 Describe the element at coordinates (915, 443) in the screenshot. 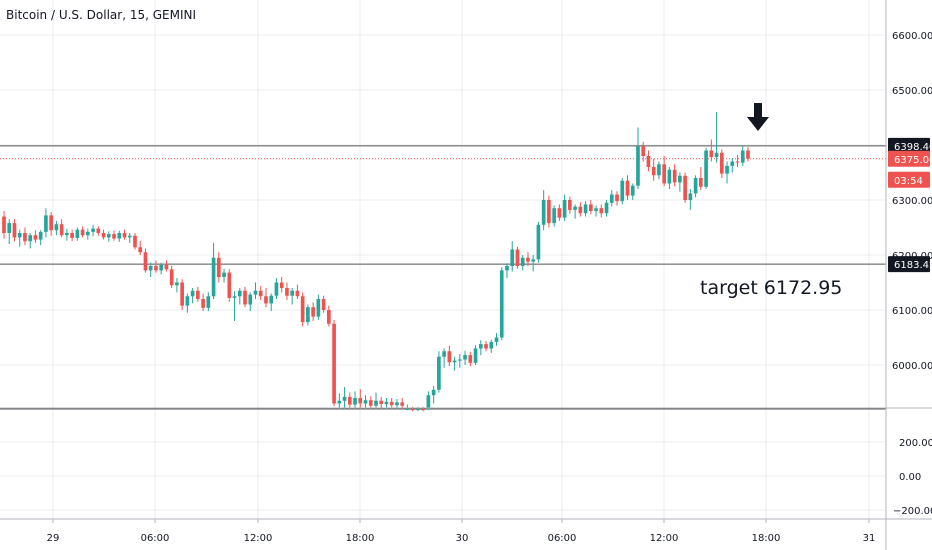

I see `oscillator-tick-label: 200.00` at that location.